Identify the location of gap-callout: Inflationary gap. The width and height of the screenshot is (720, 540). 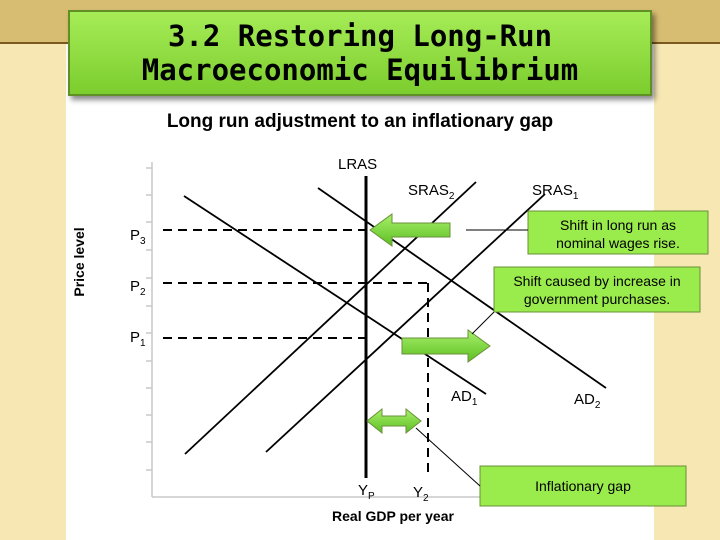
(583, 486).